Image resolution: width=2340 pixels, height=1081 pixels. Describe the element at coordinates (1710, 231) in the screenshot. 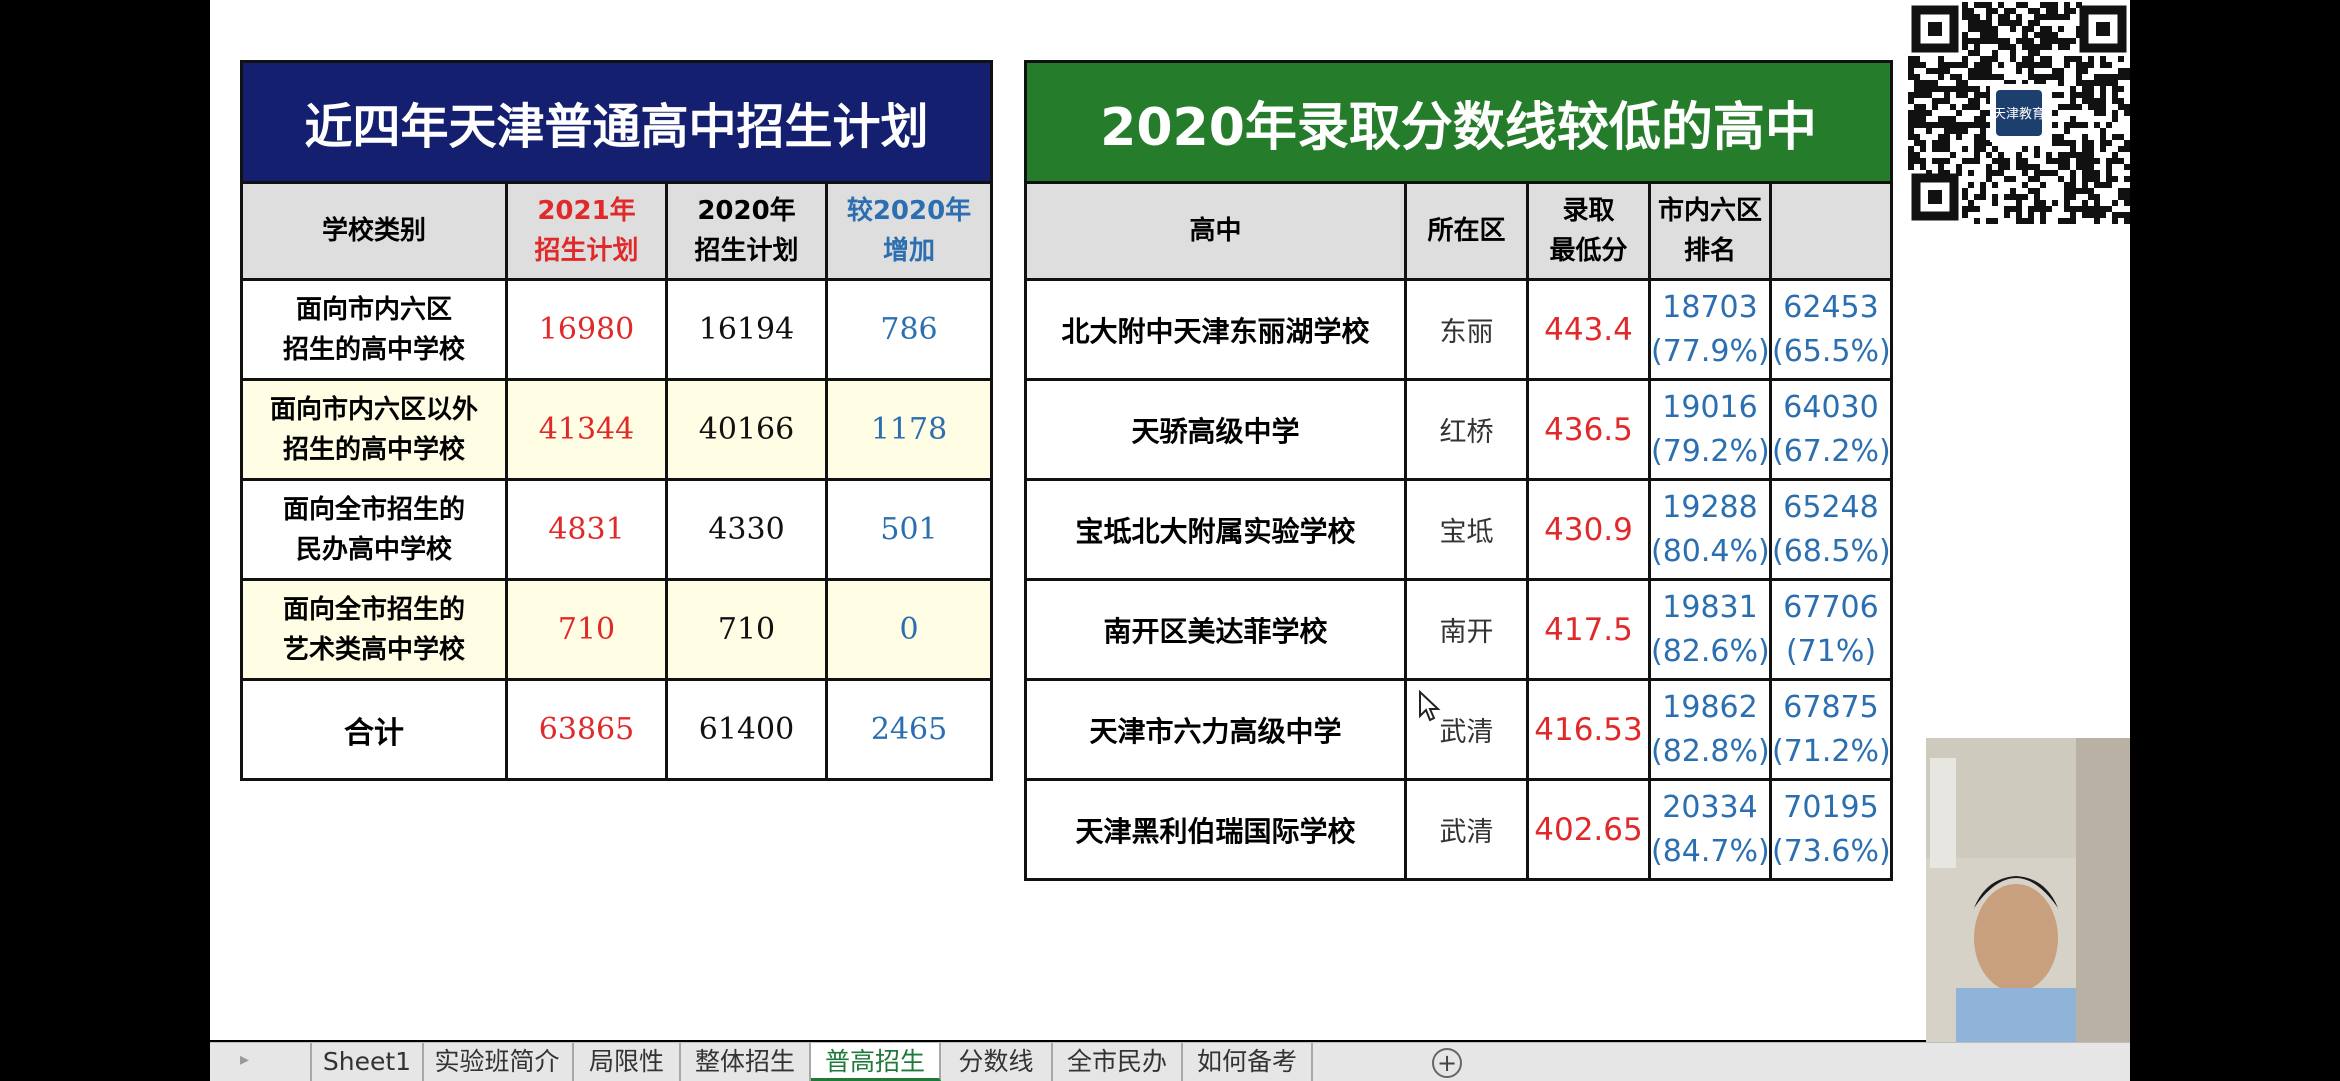

I see `header-rank-six-districts: 市内六区 排名` at that location.